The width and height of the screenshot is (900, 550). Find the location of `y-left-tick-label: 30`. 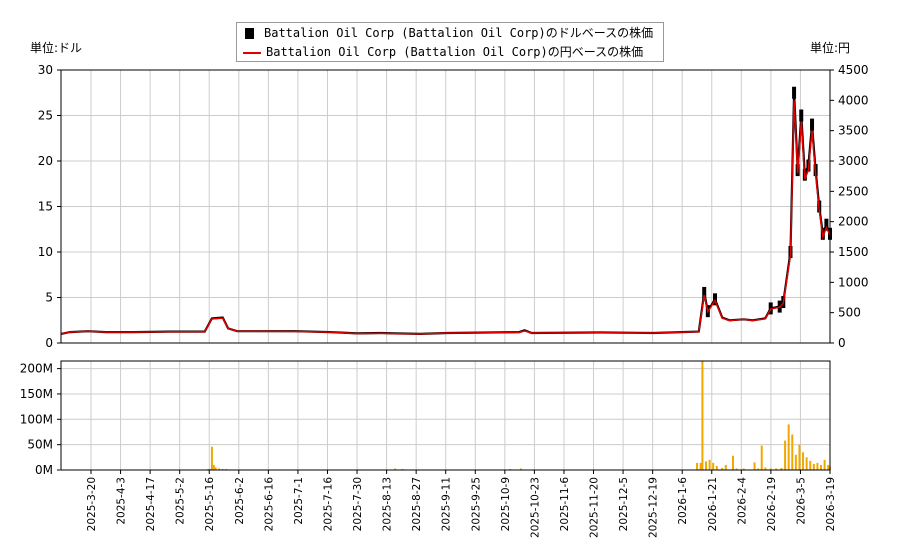

y-left-tick-label: 30 is located at coordinates (45, 70).